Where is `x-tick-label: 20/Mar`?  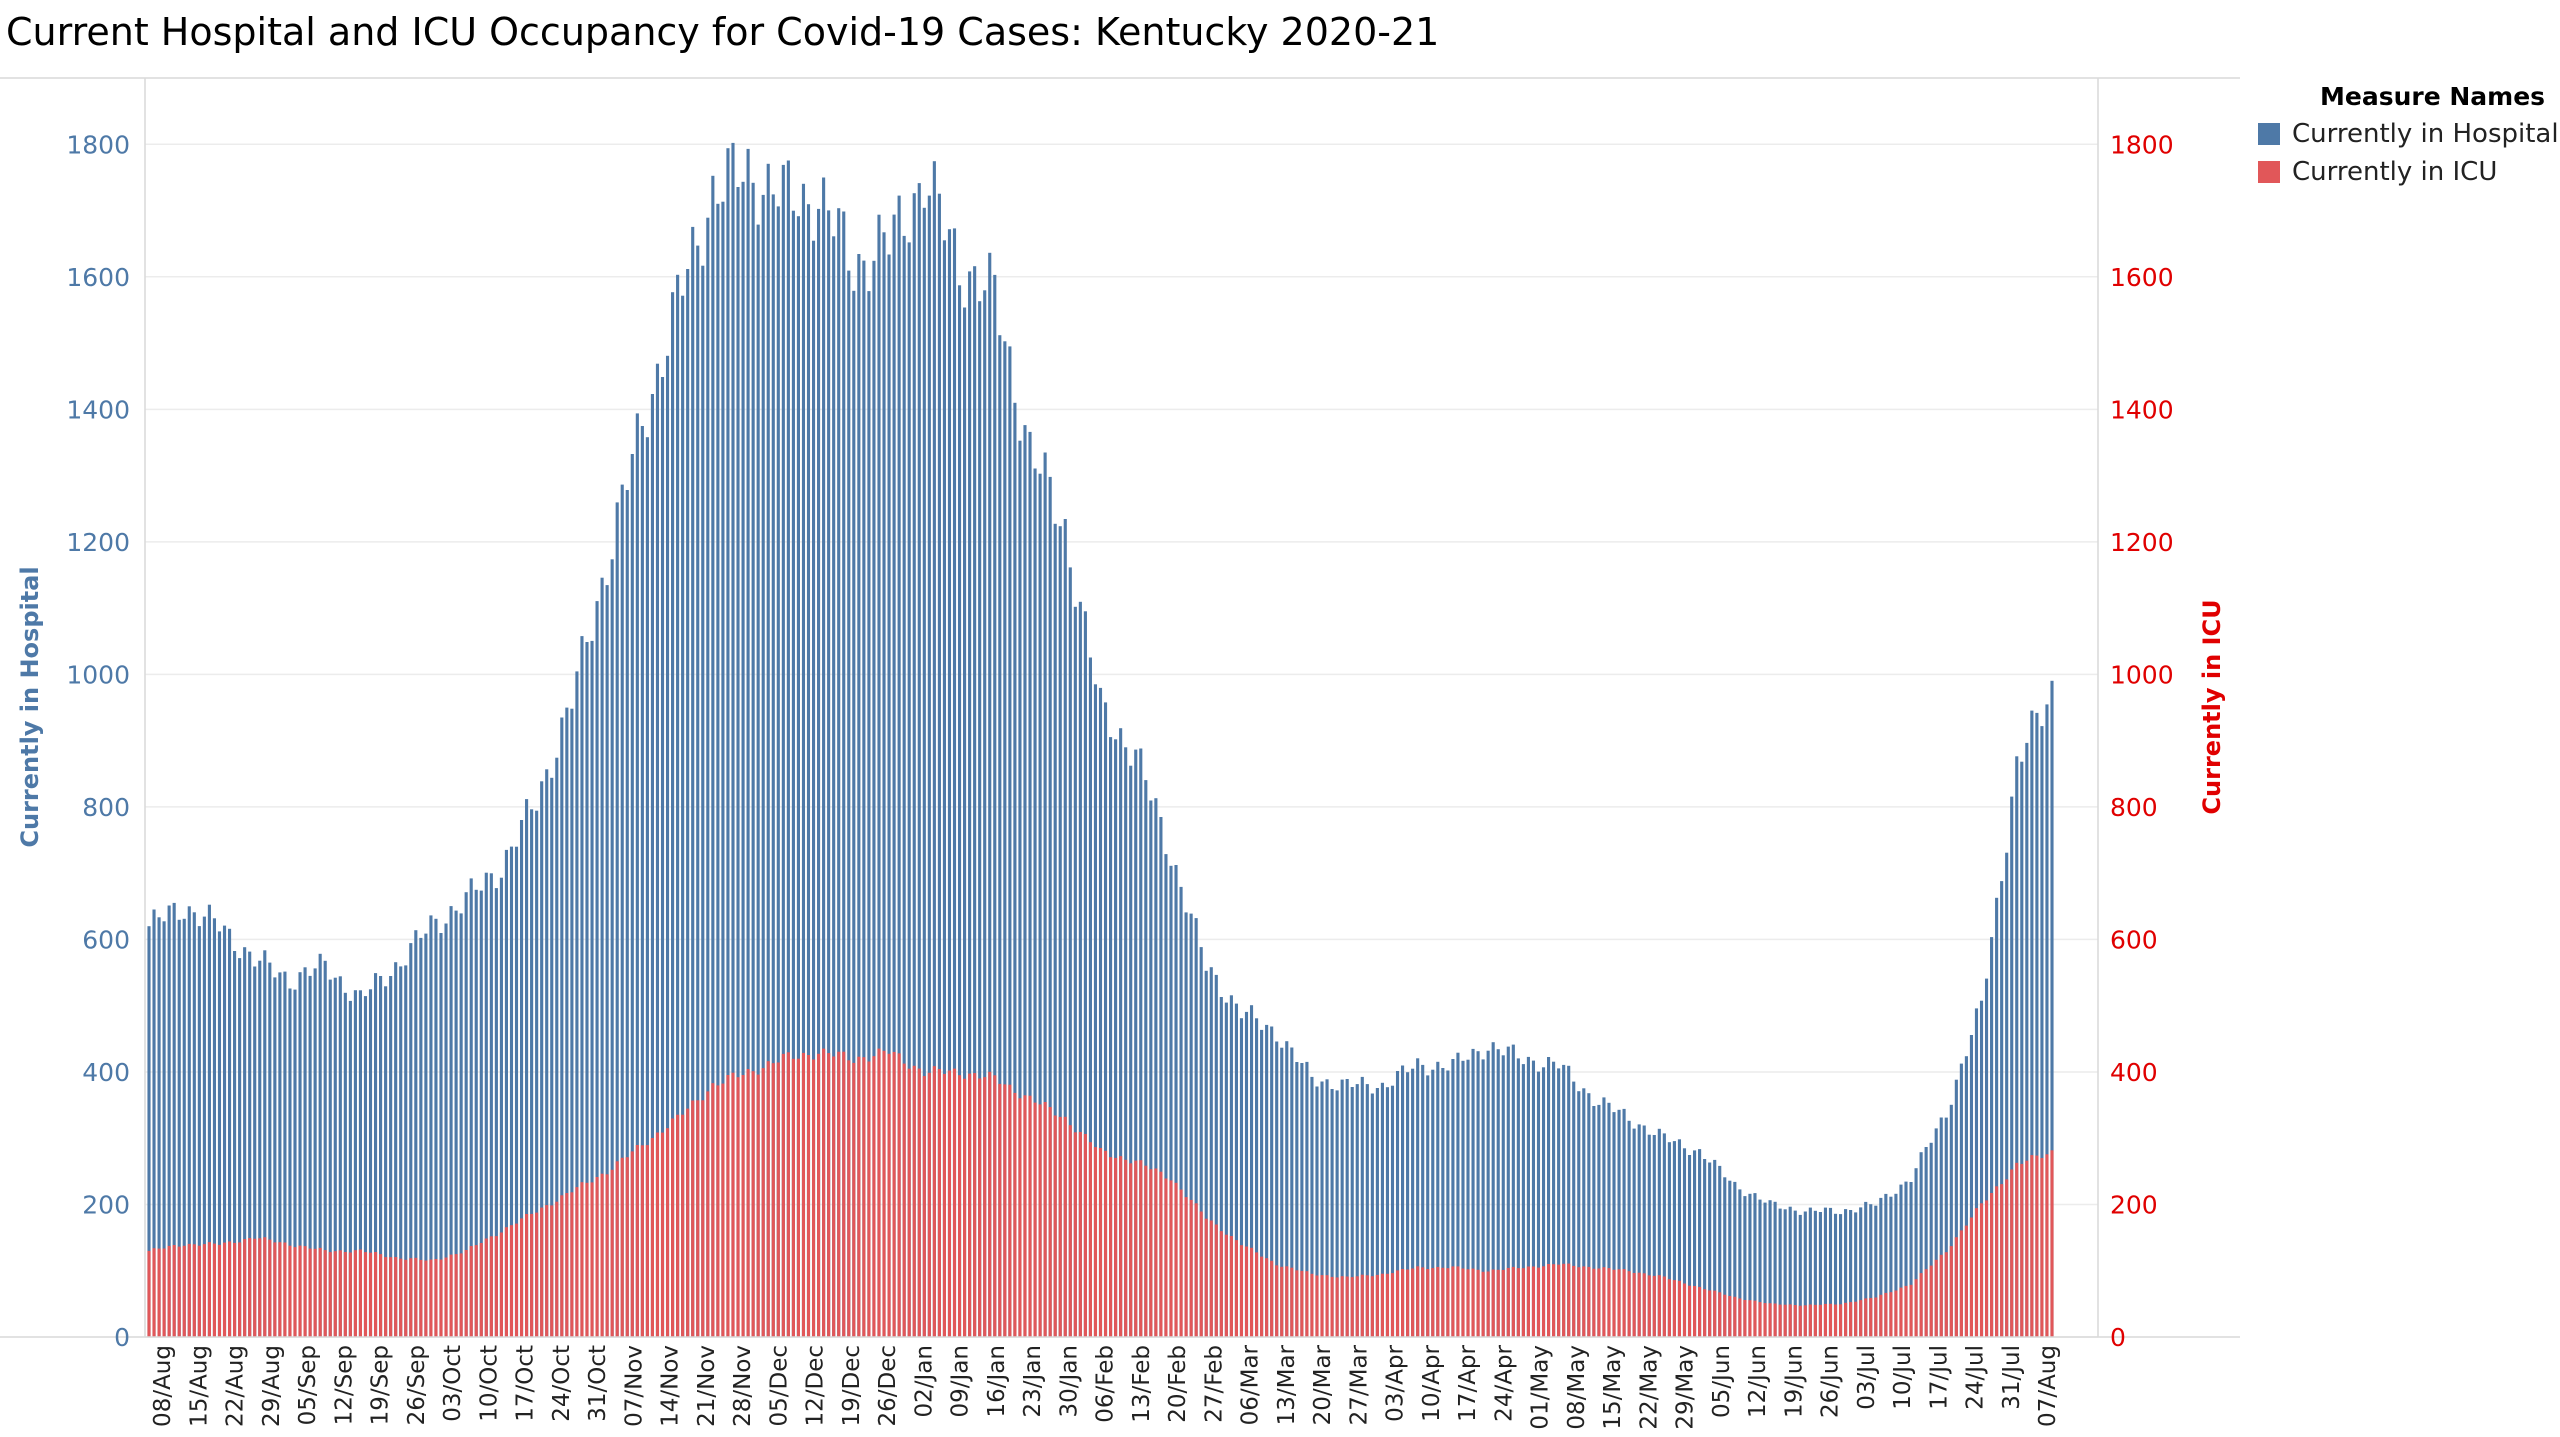
x-tick-label: 20/Mar is located at coordinates (1323, 1384).